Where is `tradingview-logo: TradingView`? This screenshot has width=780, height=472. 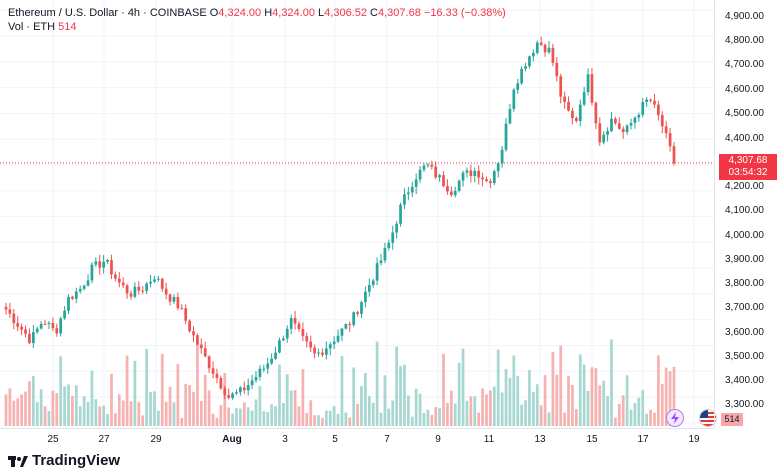 tradingview-logo: TradingView is located at coordinates (64, 460).